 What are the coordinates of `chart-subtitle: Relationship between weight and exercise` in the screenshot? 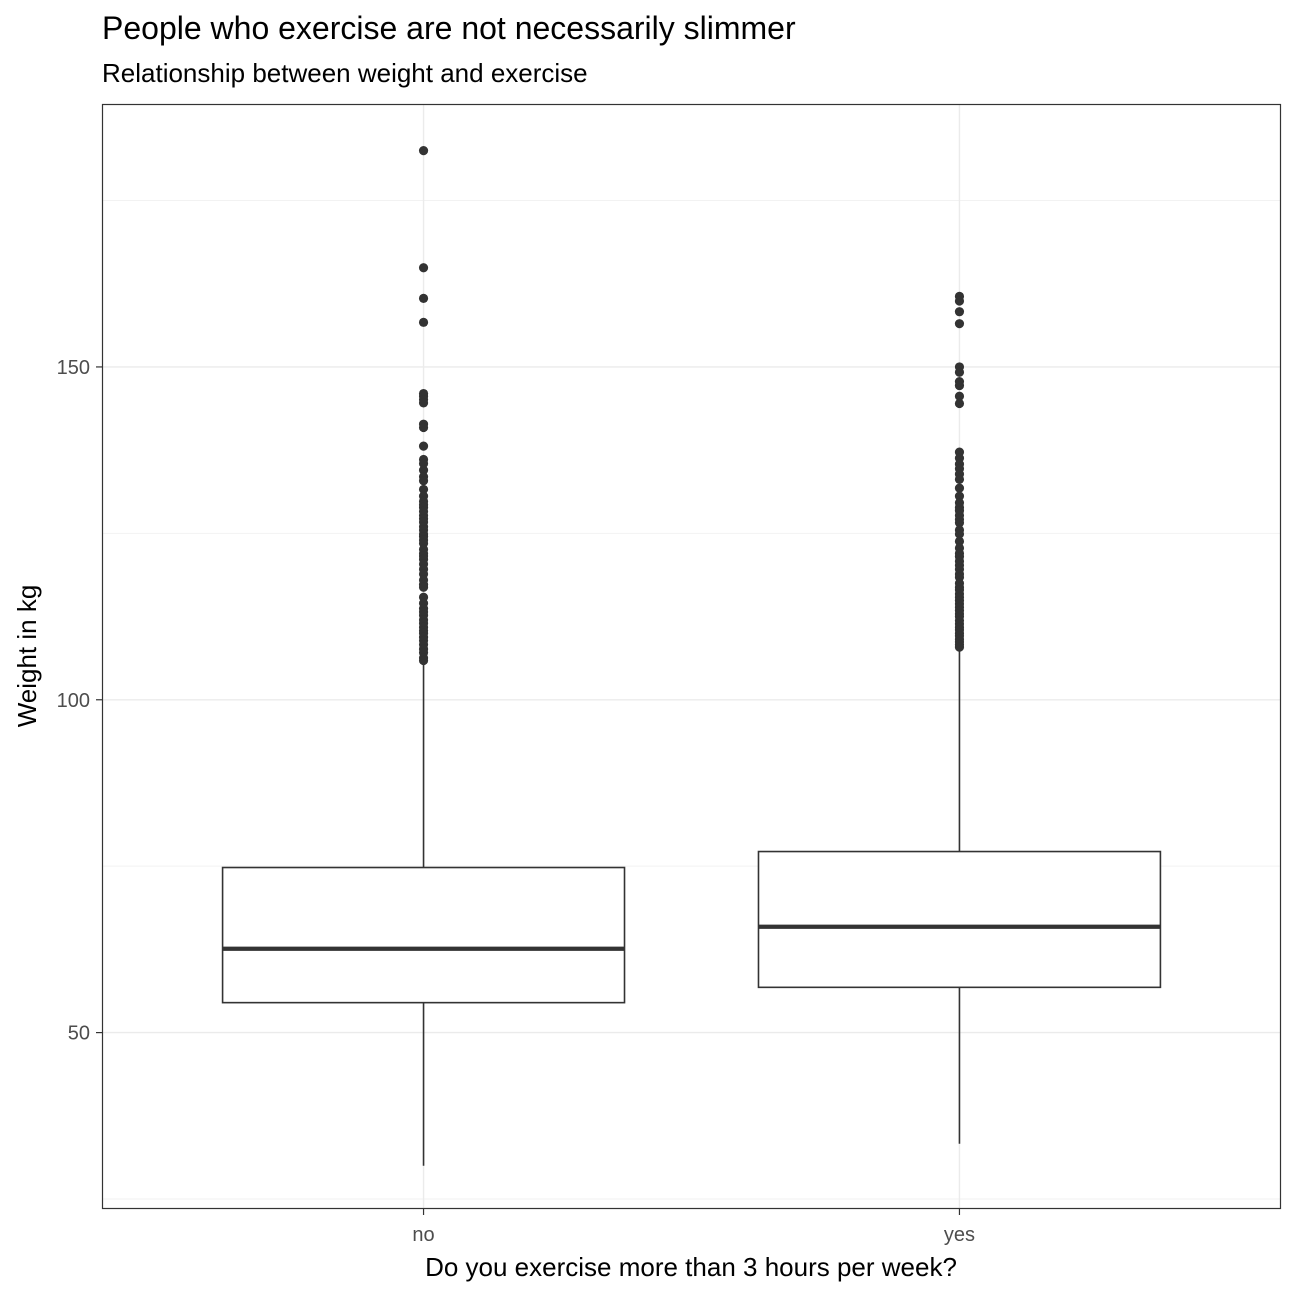 It's located at (345, 73).